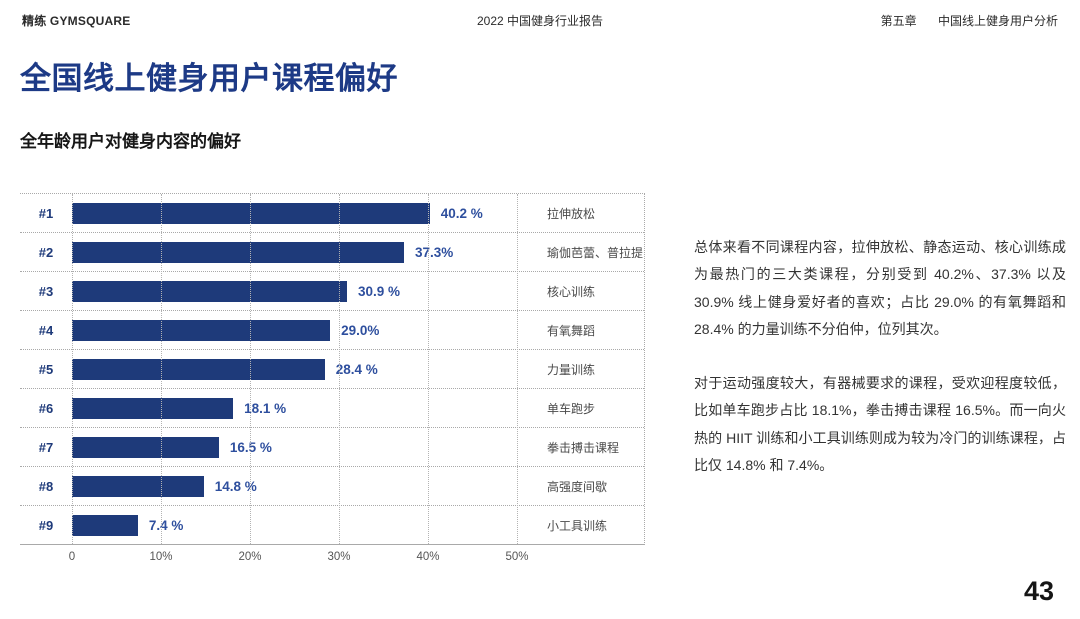 This screenshot has width=1080, height=619. Describe the element at coordinates (571, 213) in the screenshot. I see `category-label: 拉伸放松` at that location.